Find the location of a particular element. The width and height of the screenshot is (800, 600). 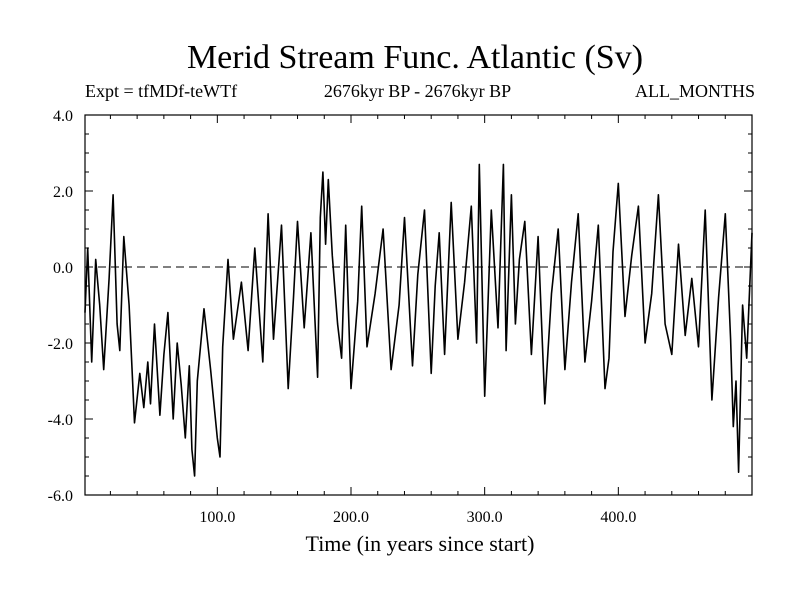

y-tick-label: 2.0 is located at coordinates (63, 192).